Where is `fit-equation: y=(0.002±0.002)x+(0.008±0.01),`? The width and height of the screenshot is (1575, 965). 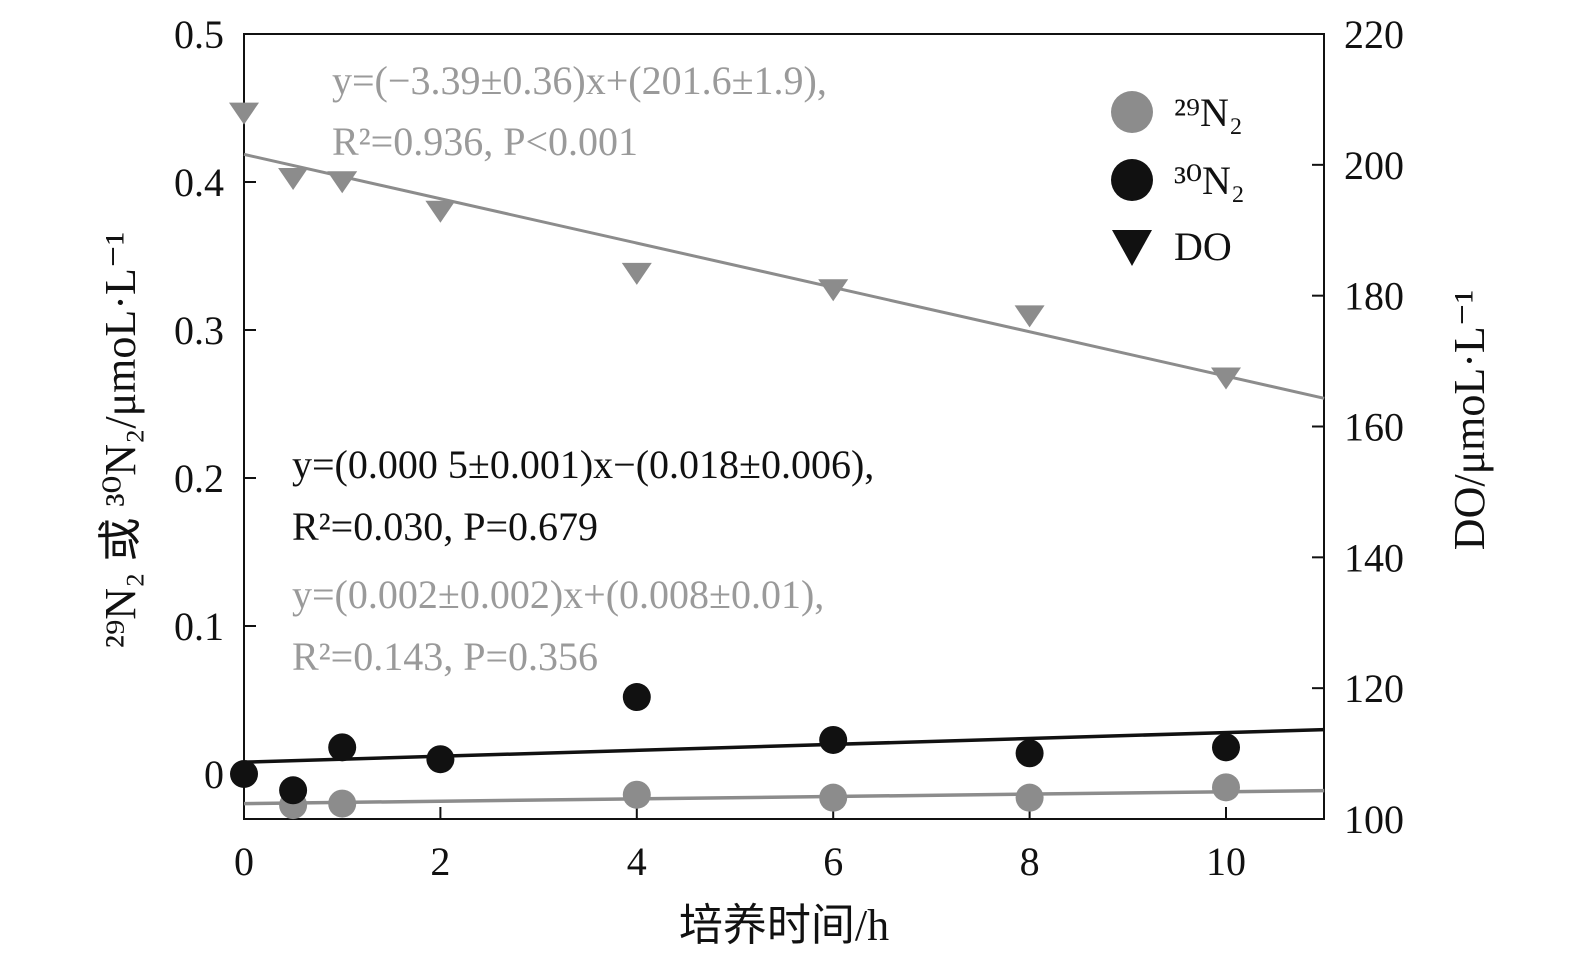
fit-equation: y=(0.002±0.002)x+(0.008±0.01), is located at coordinates (558, 594).